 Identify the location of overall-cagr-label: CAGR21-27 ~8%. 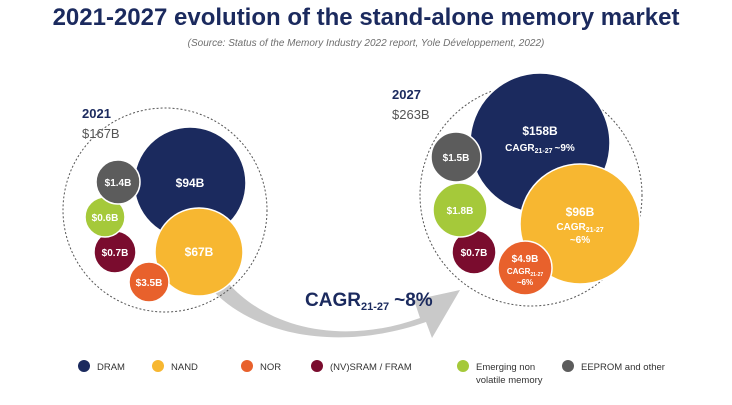
(369, 301).